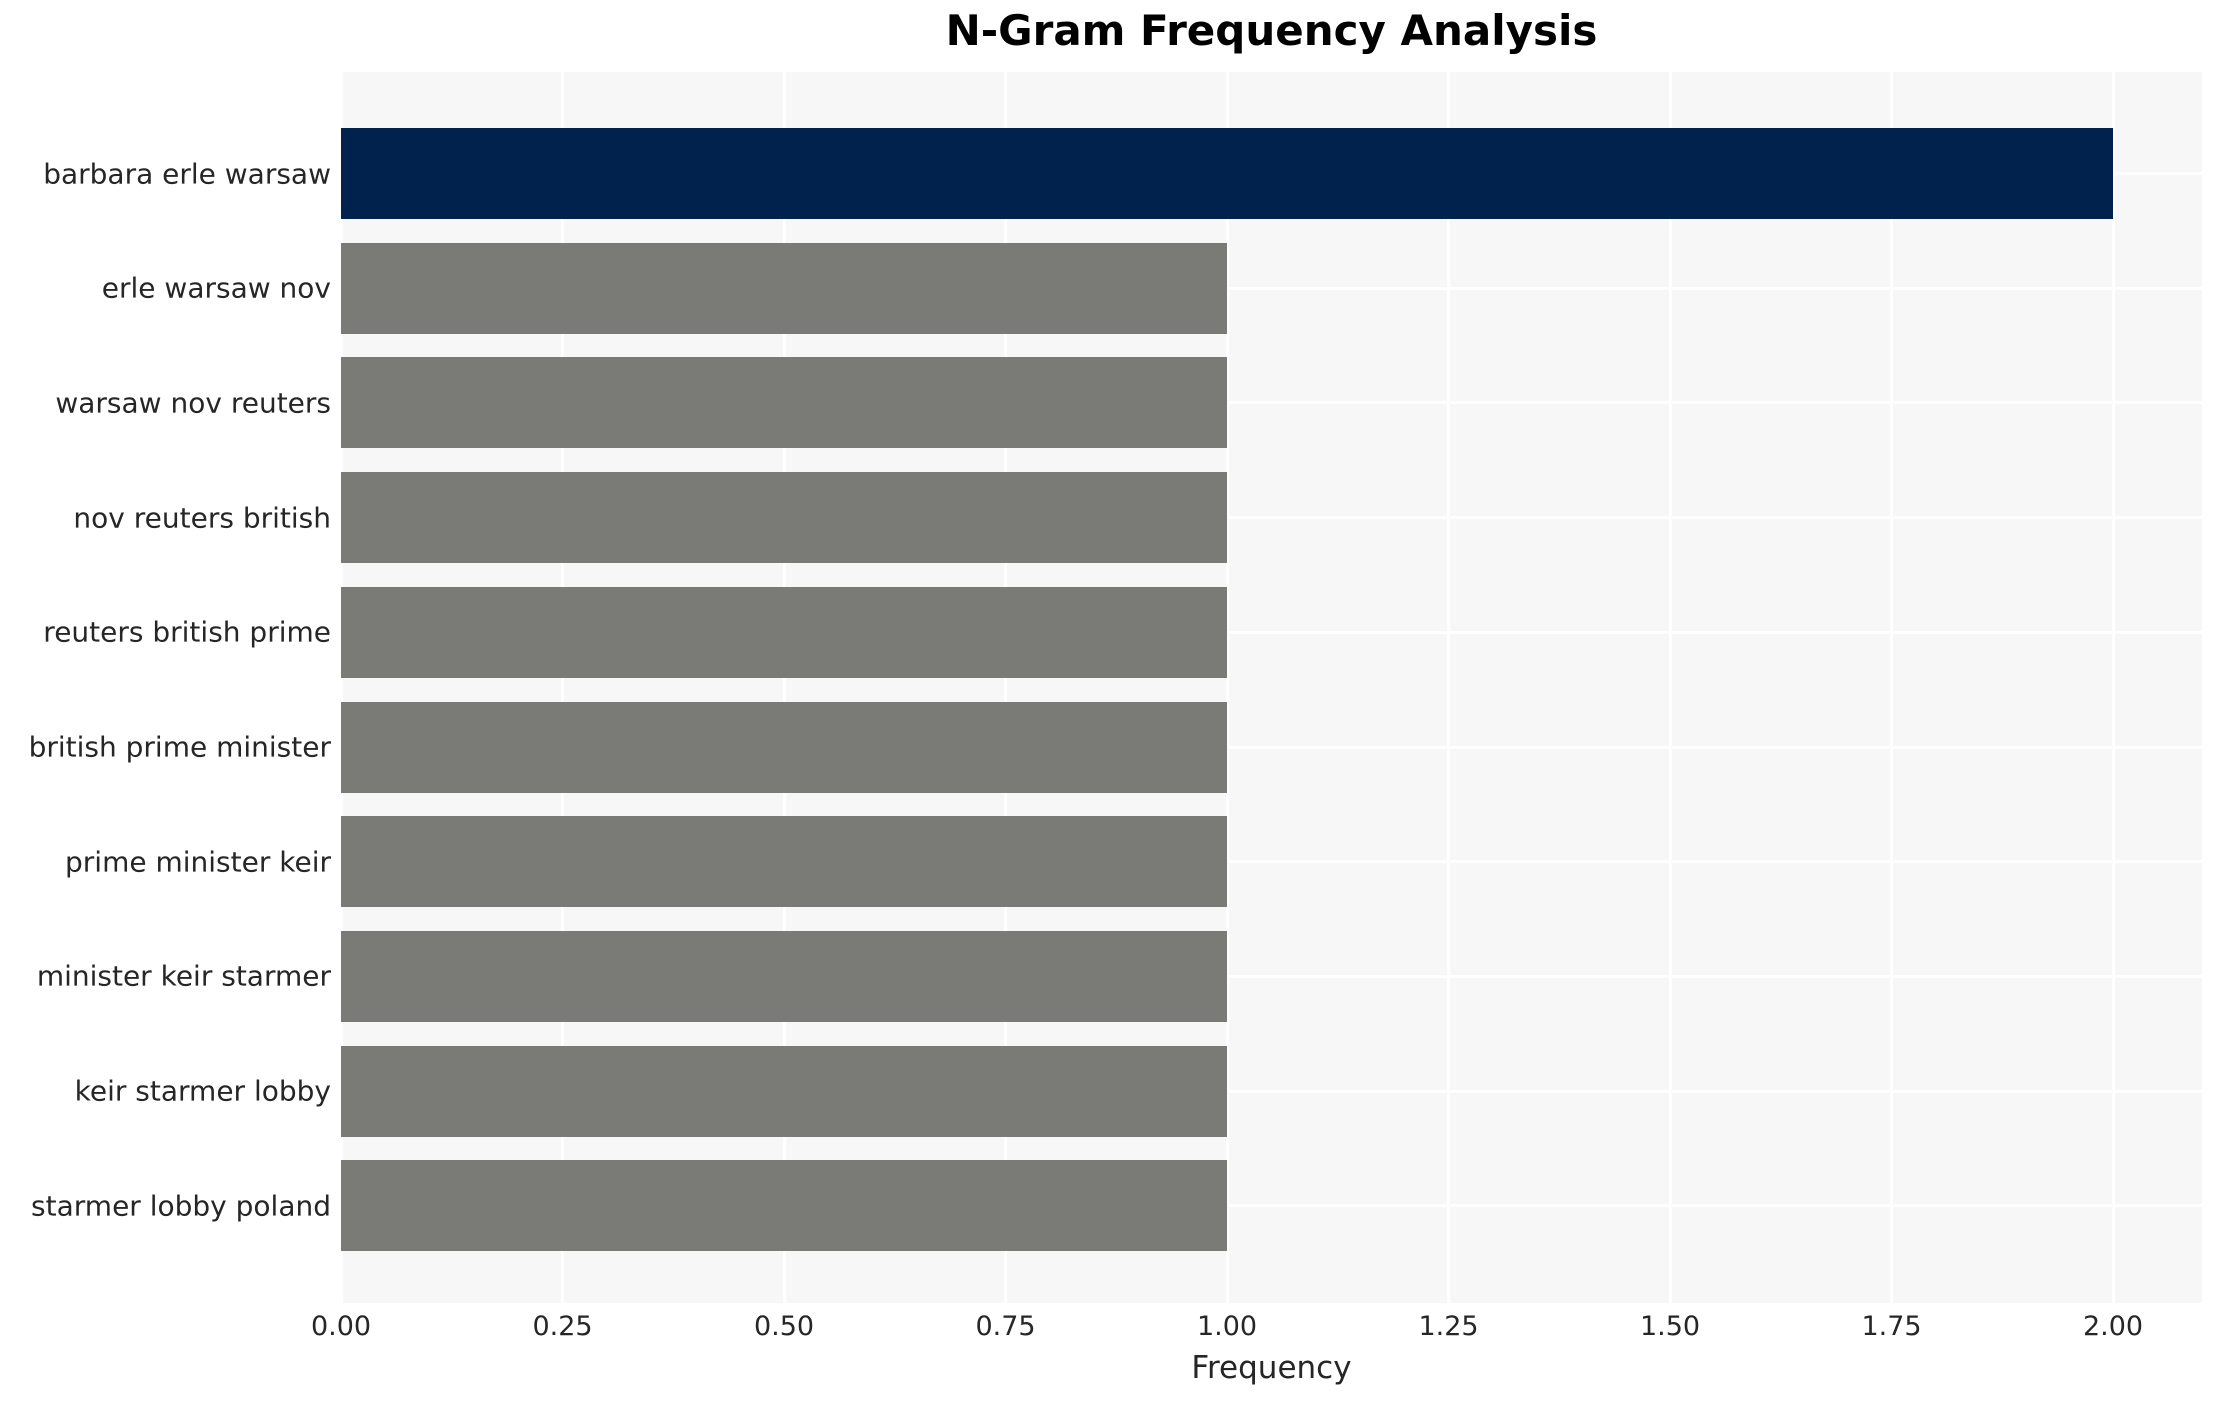 The height and width of the screenshot is (1402, 2221). Describe the element at coordinates (193, 403) in the screenshot. I see `y-axis-label: warsaw nov reuters` at that location.